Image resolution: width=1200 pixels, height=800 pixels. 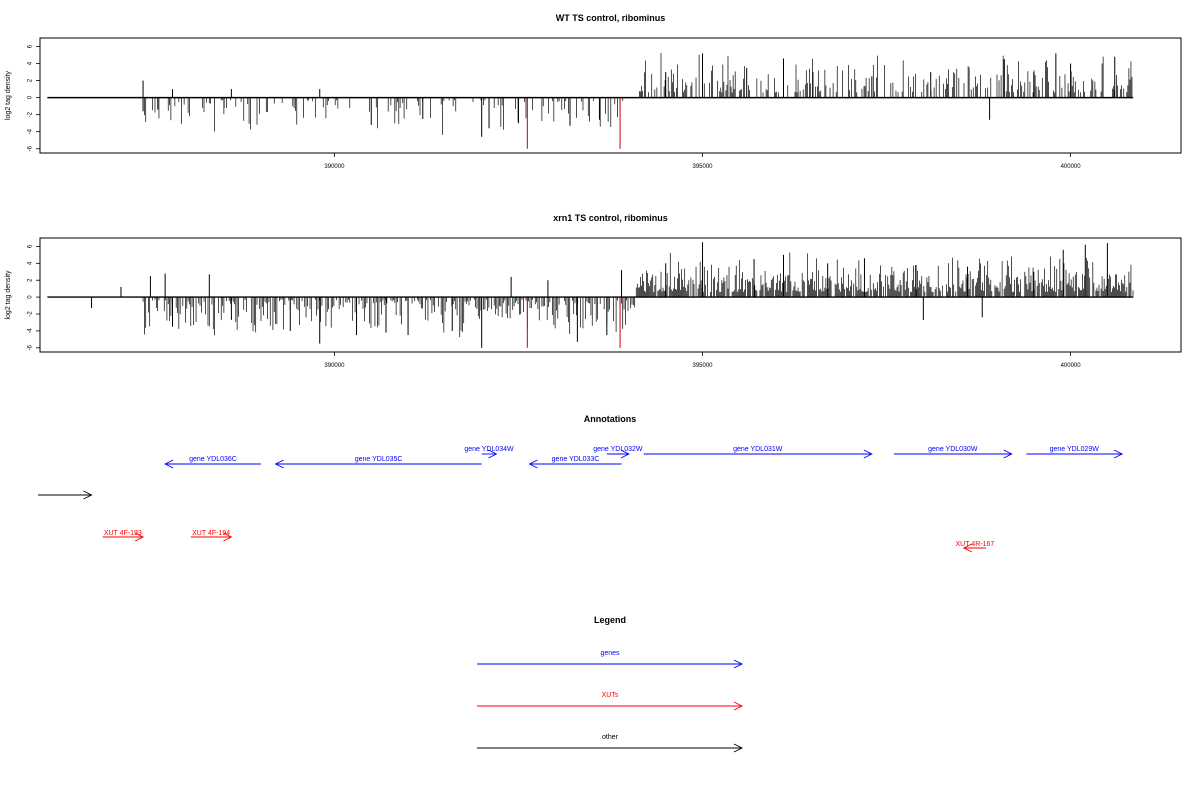 I want to click on chart-title: xrn1 TS control, ribominus, so click(x=610, y=218).